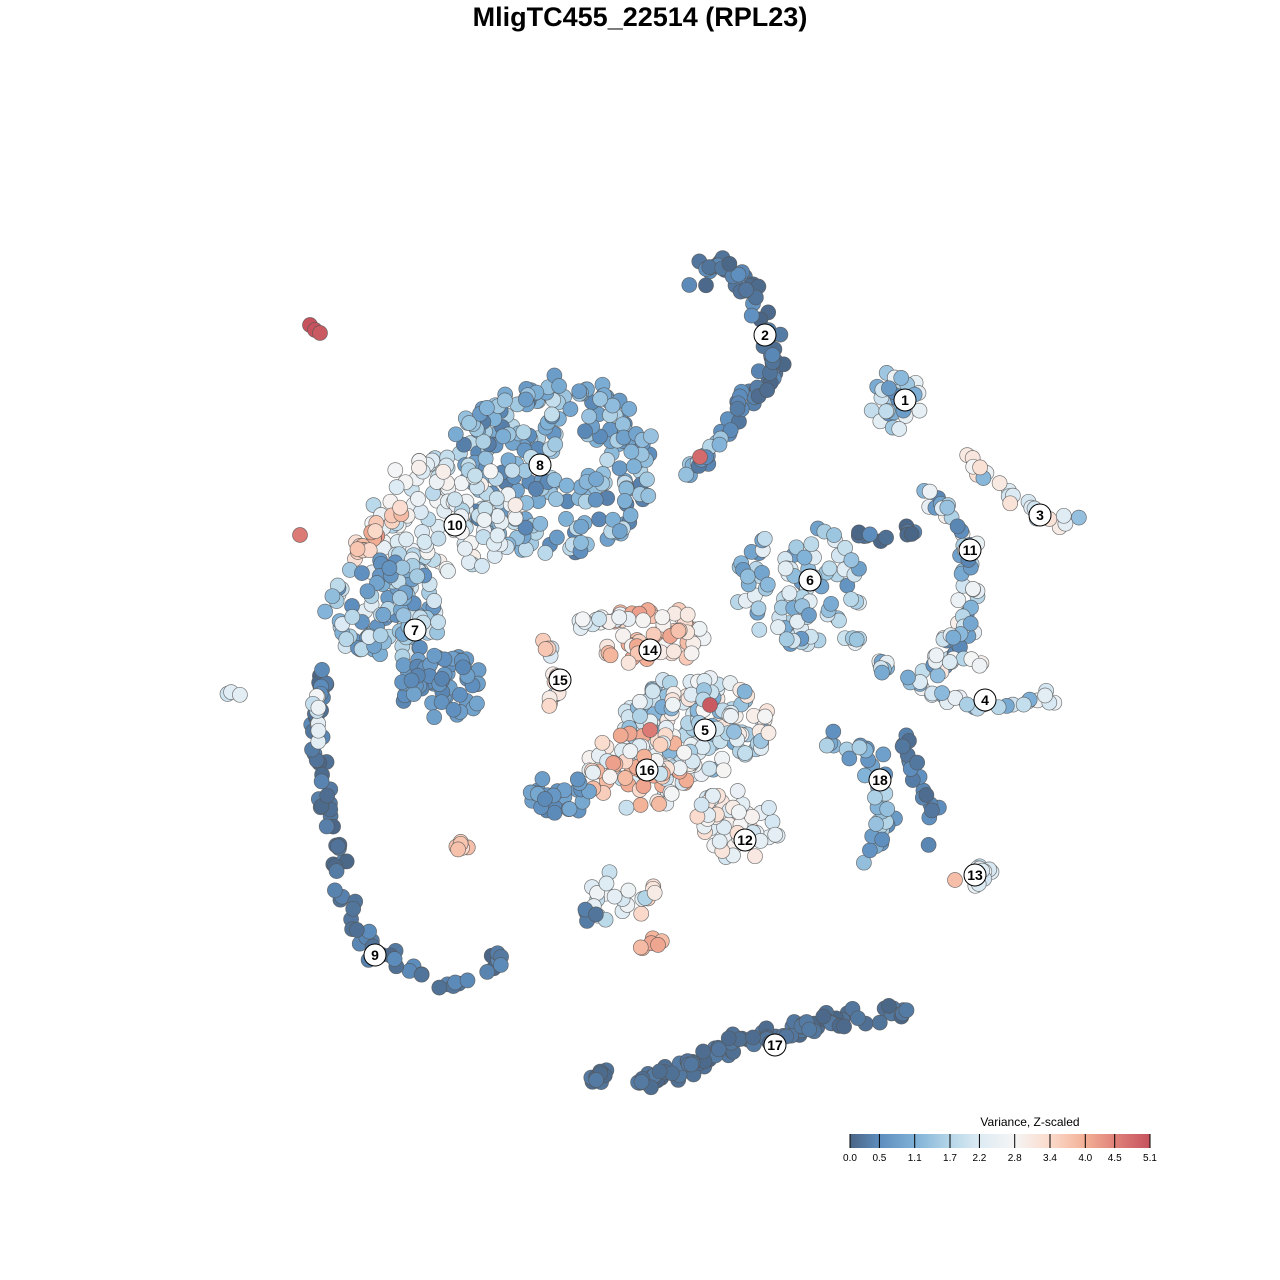 The width and height of the screenshot is (1280, 1280). What do you see at coordinates (599, 619) in the screenshot?
I see `cell-point-cluster-14-arm` at bounding box center [599, 619].